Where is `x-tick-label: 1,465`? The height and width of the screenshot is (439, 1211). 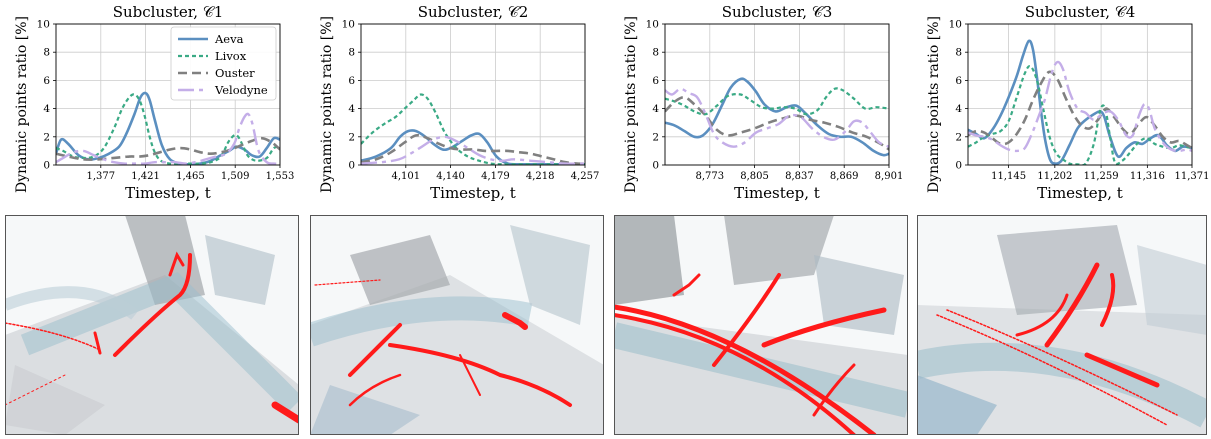 x-tick-label: 1,465 is located at coordinates (190, 176).